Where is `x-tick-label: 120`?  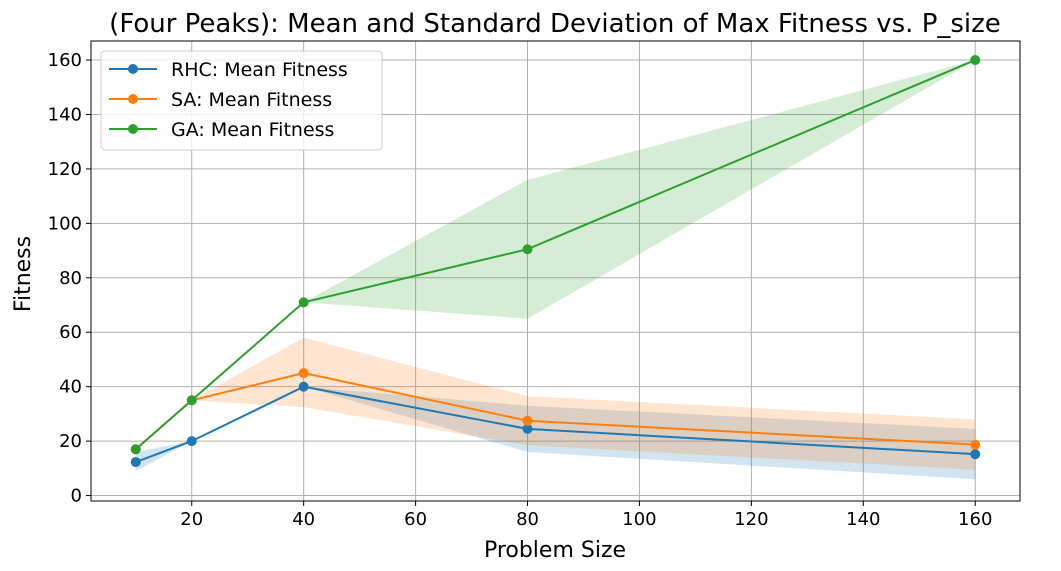
x-tick-label: 120 is located at coordinates (751, 519).